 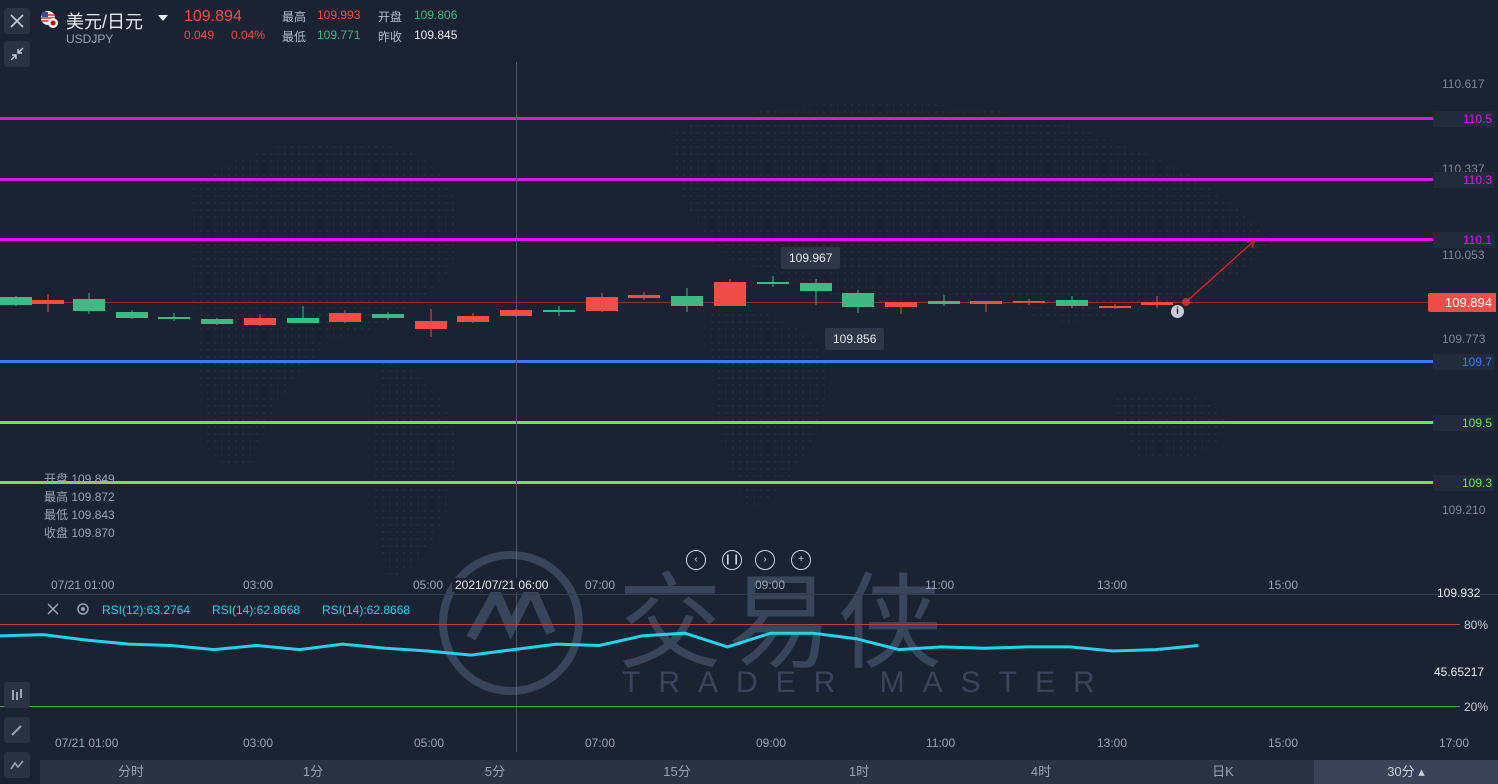 I want to click on chart-type-button, so click(x=17, y=765).